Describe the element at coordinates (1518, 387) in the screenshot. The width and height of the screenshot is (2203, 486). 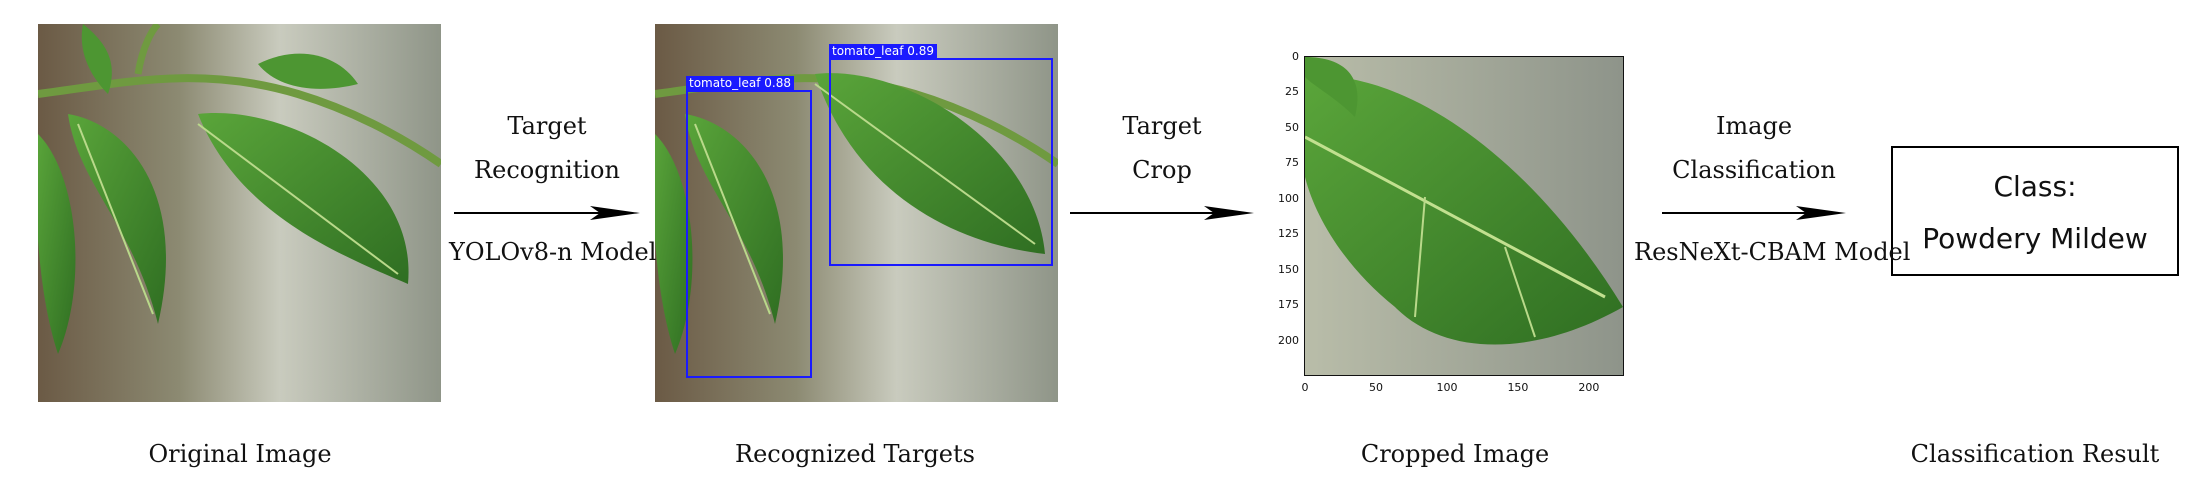
I see `crop-x-tick-label: 150` at that location.